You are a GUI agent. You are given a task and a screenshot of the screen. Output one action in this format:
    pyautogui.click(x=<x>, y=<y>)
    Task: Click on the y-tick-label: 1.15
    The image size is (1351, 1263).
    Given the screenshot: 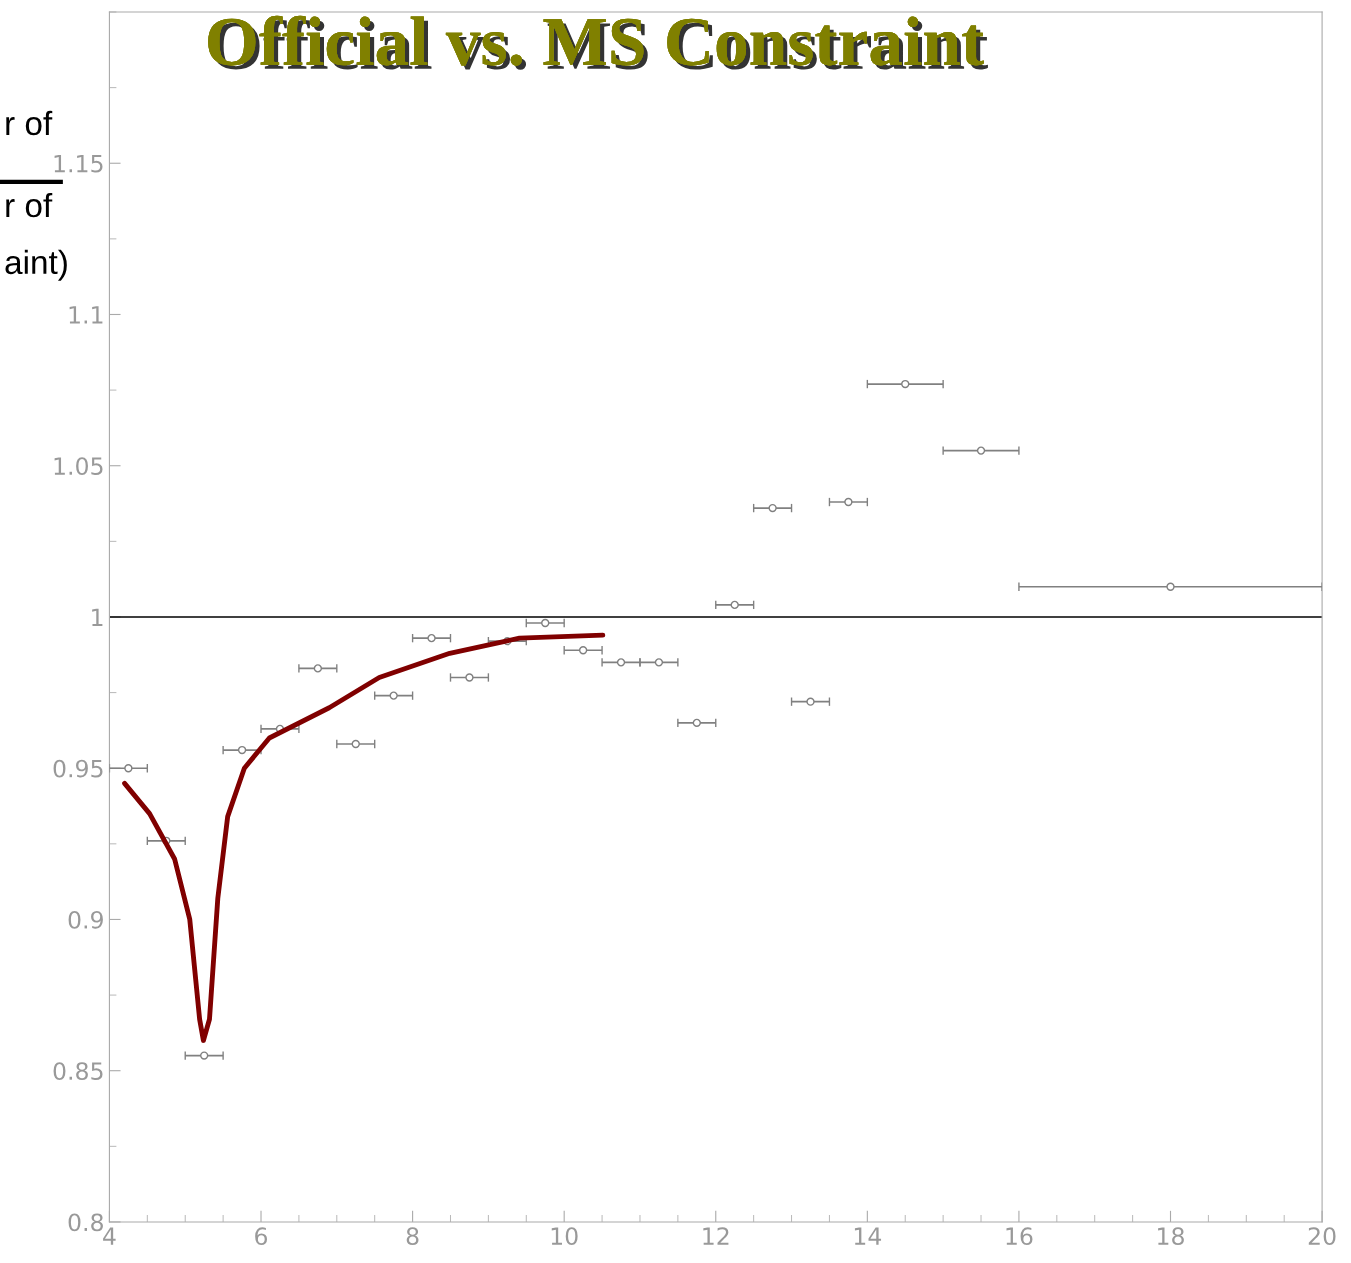 What is the action you would take?
    pyautogui.click(x=78, y=164)
    